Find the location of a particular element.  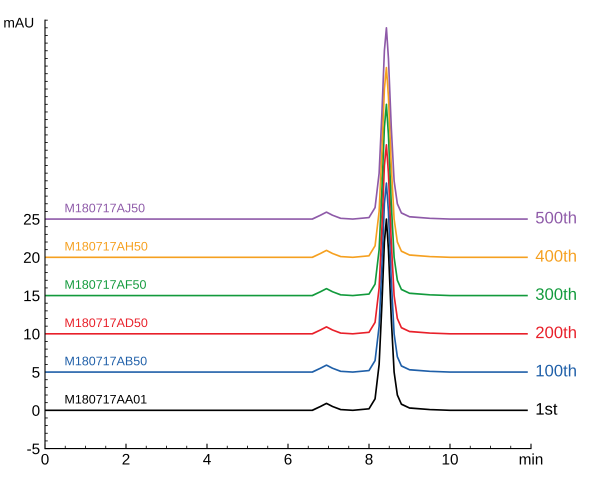

x-tick-label: 2 is located at coordinates (126, 459).